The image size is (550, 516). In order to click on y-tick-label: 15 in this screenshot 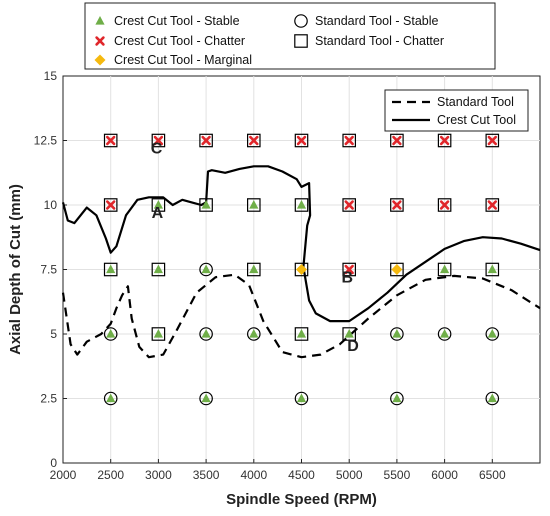, I will do `click(51, 76)`.